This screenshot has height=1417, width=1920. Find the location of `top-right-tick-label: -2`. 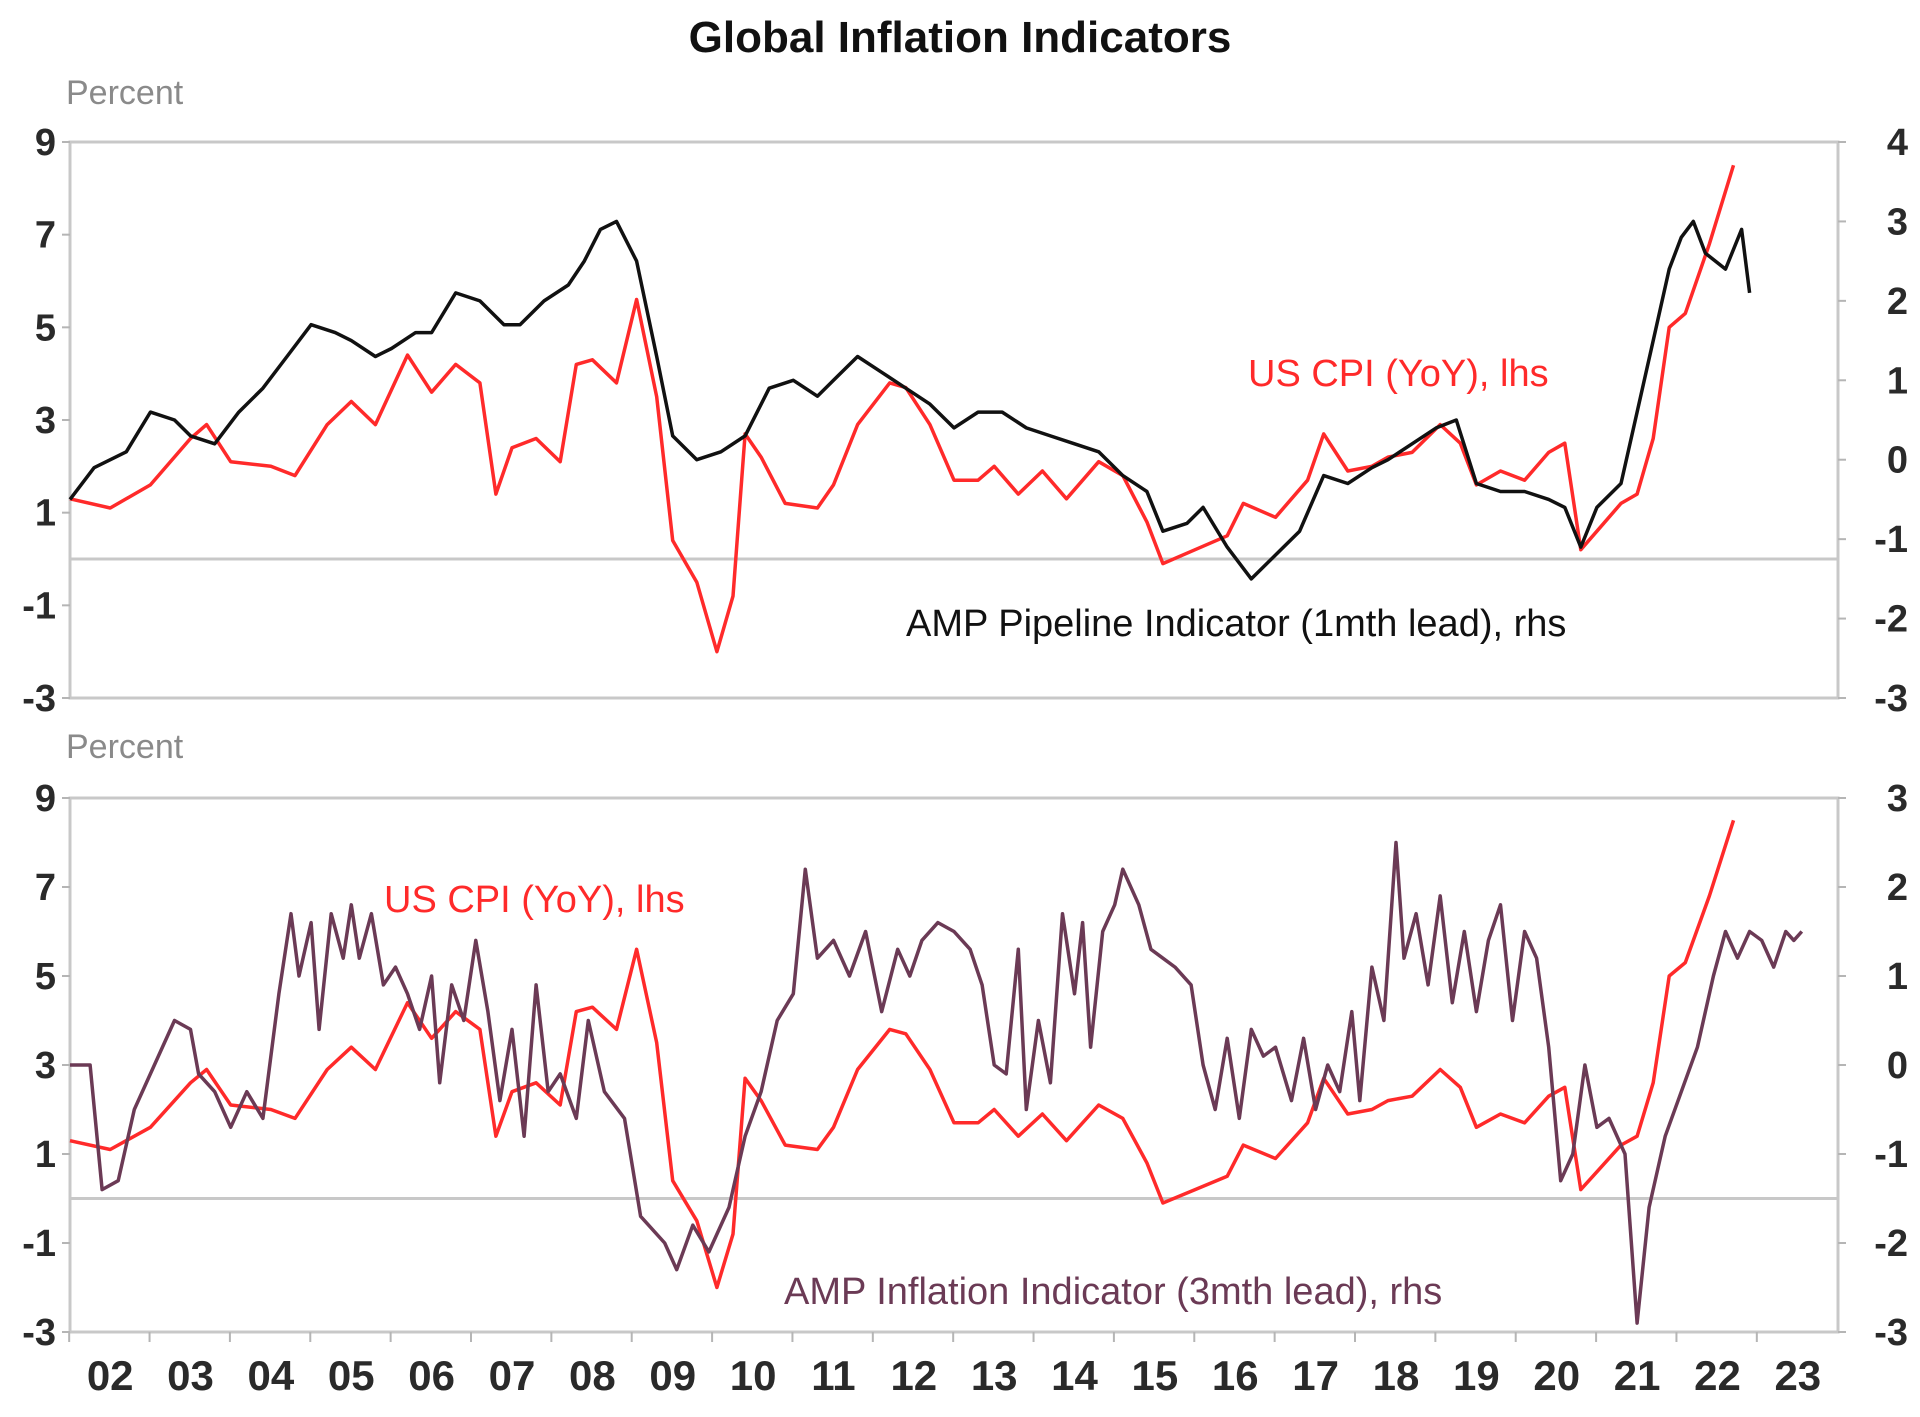

top-right-tick-label: -2 is located at coordinates (1891, 620).